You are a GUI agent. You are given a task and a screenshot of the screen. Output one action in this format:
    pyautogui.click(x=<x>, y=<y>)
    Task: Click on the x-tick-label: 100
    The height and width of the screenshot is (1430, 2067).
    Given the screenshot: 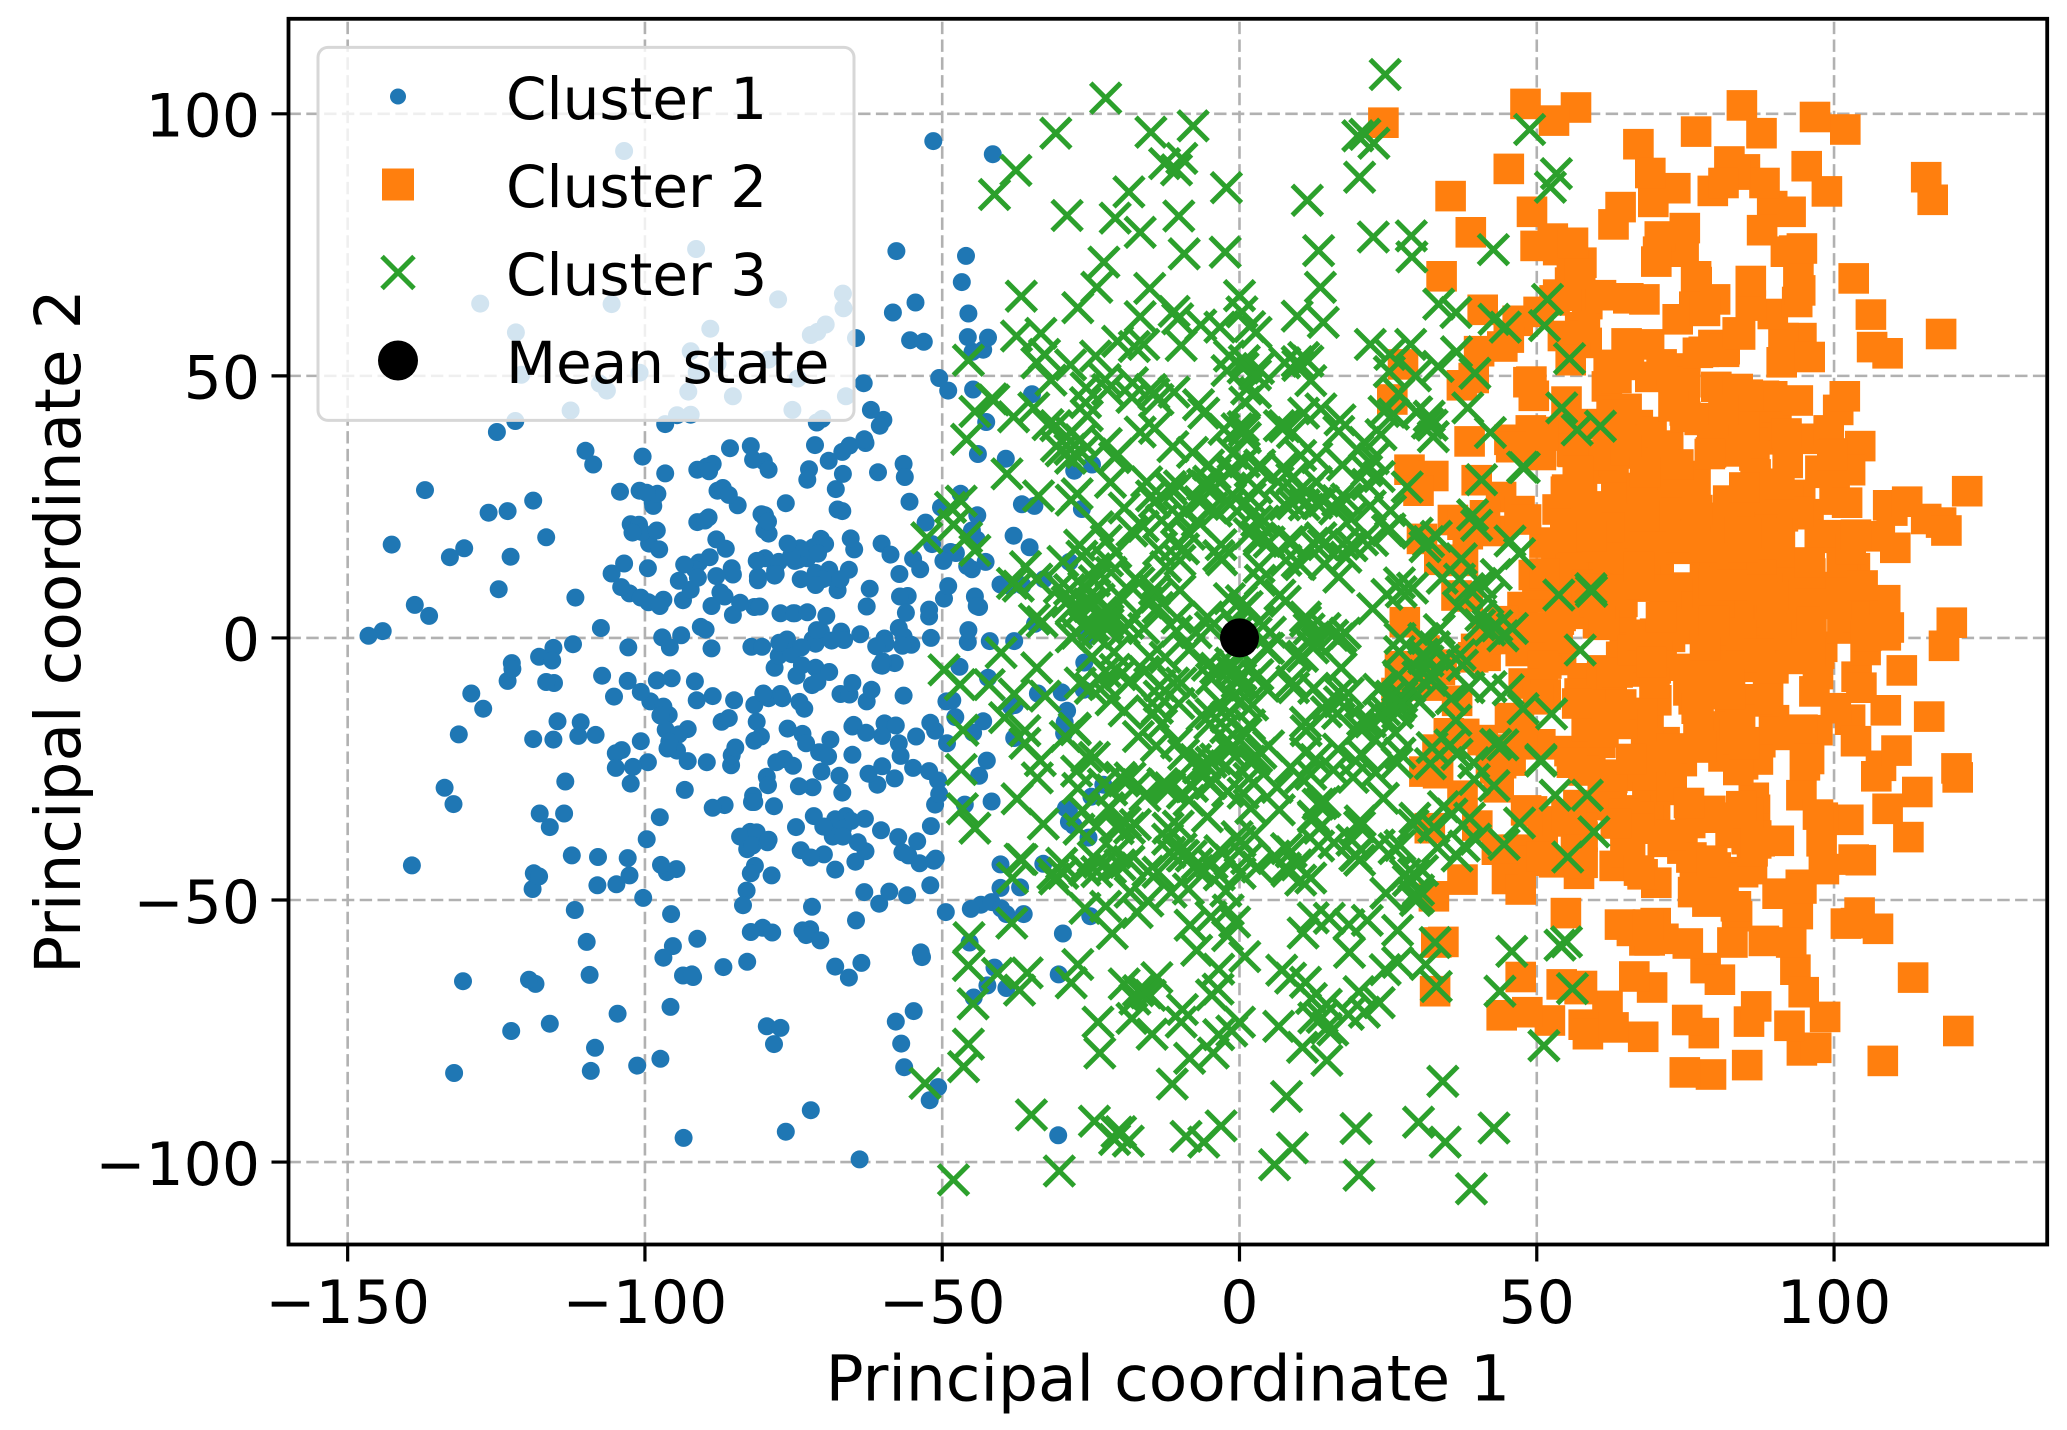 What is the action you would take?
    pyautogui.click(x=1834, y=1303)
    